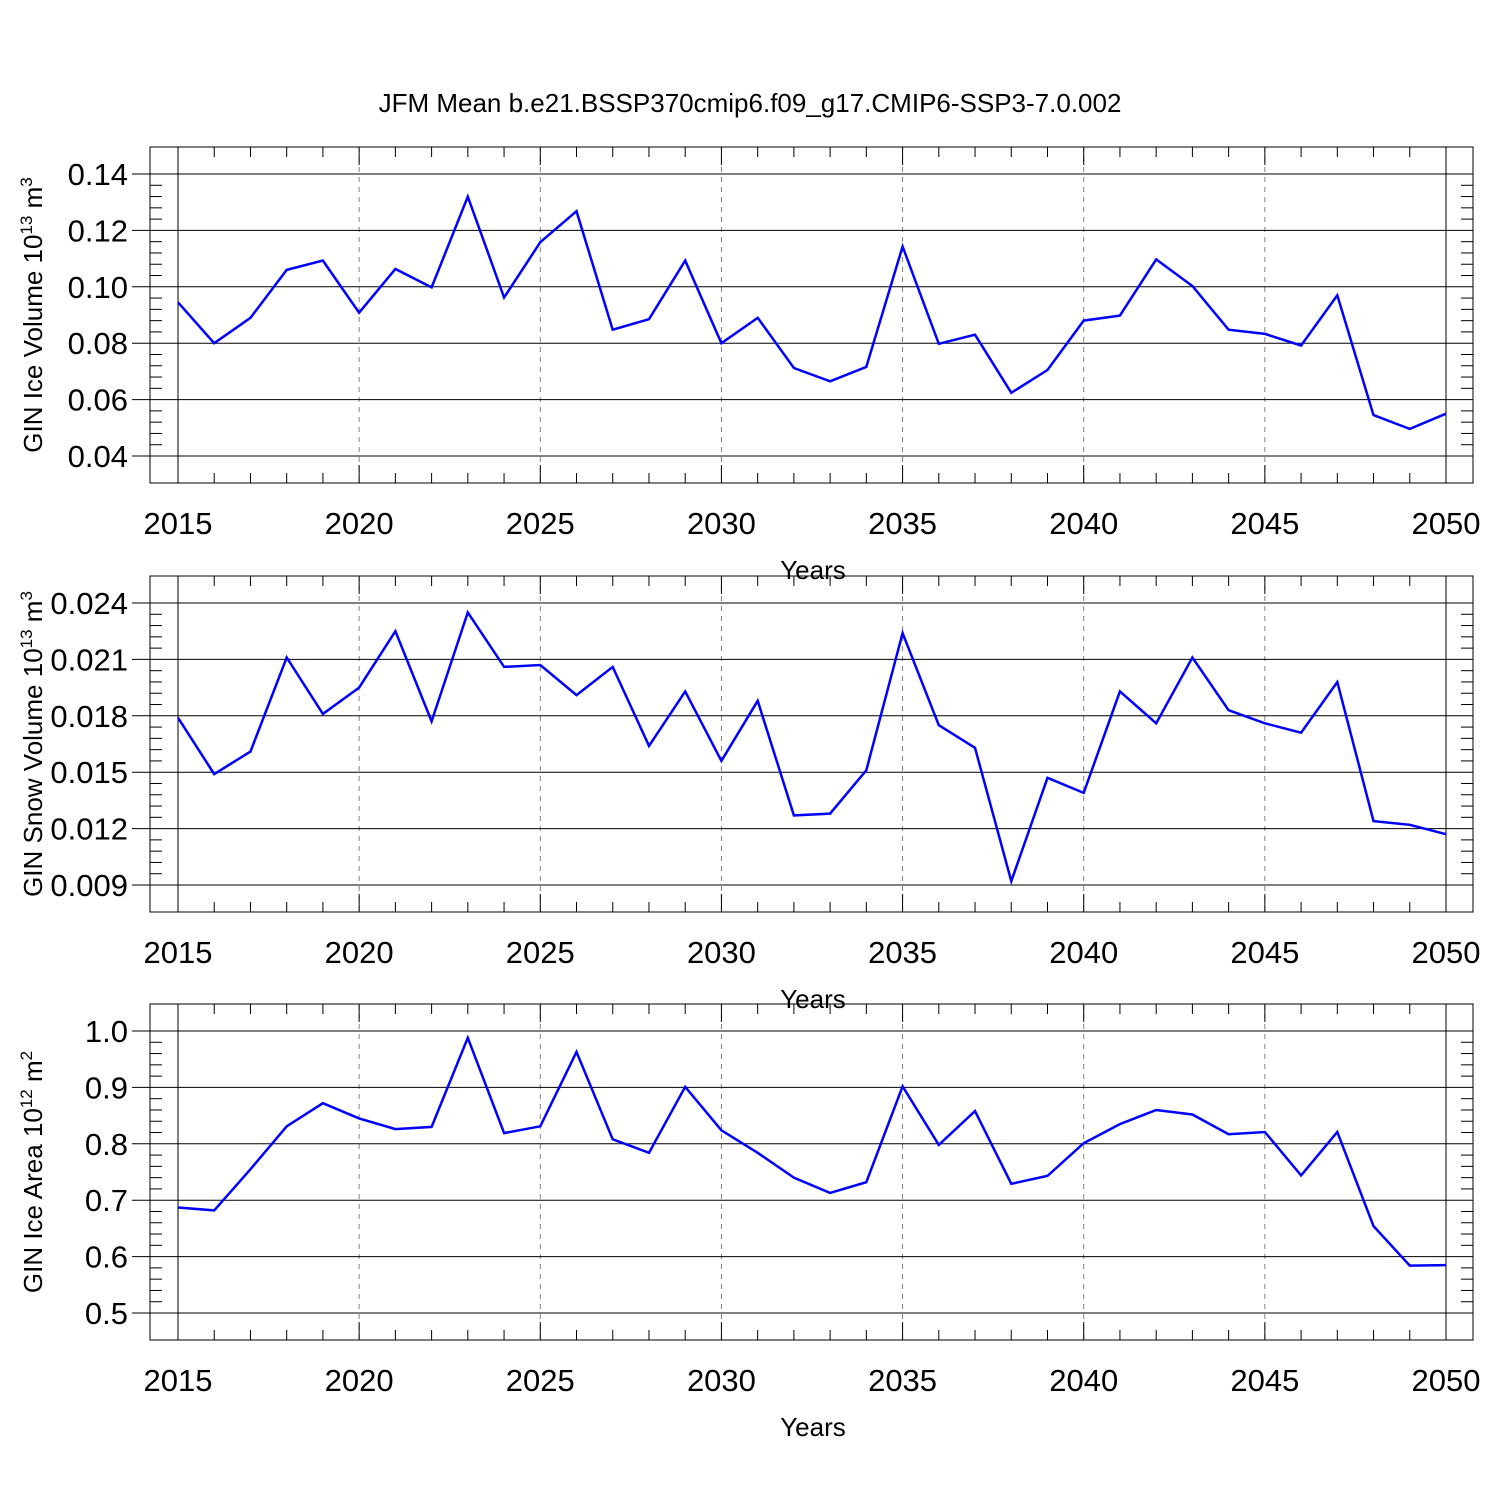  What do you see at coordinates (89, 829) in the screenshot?
I see `y-tick-label: 0.012` at bounding box center [89, 829].